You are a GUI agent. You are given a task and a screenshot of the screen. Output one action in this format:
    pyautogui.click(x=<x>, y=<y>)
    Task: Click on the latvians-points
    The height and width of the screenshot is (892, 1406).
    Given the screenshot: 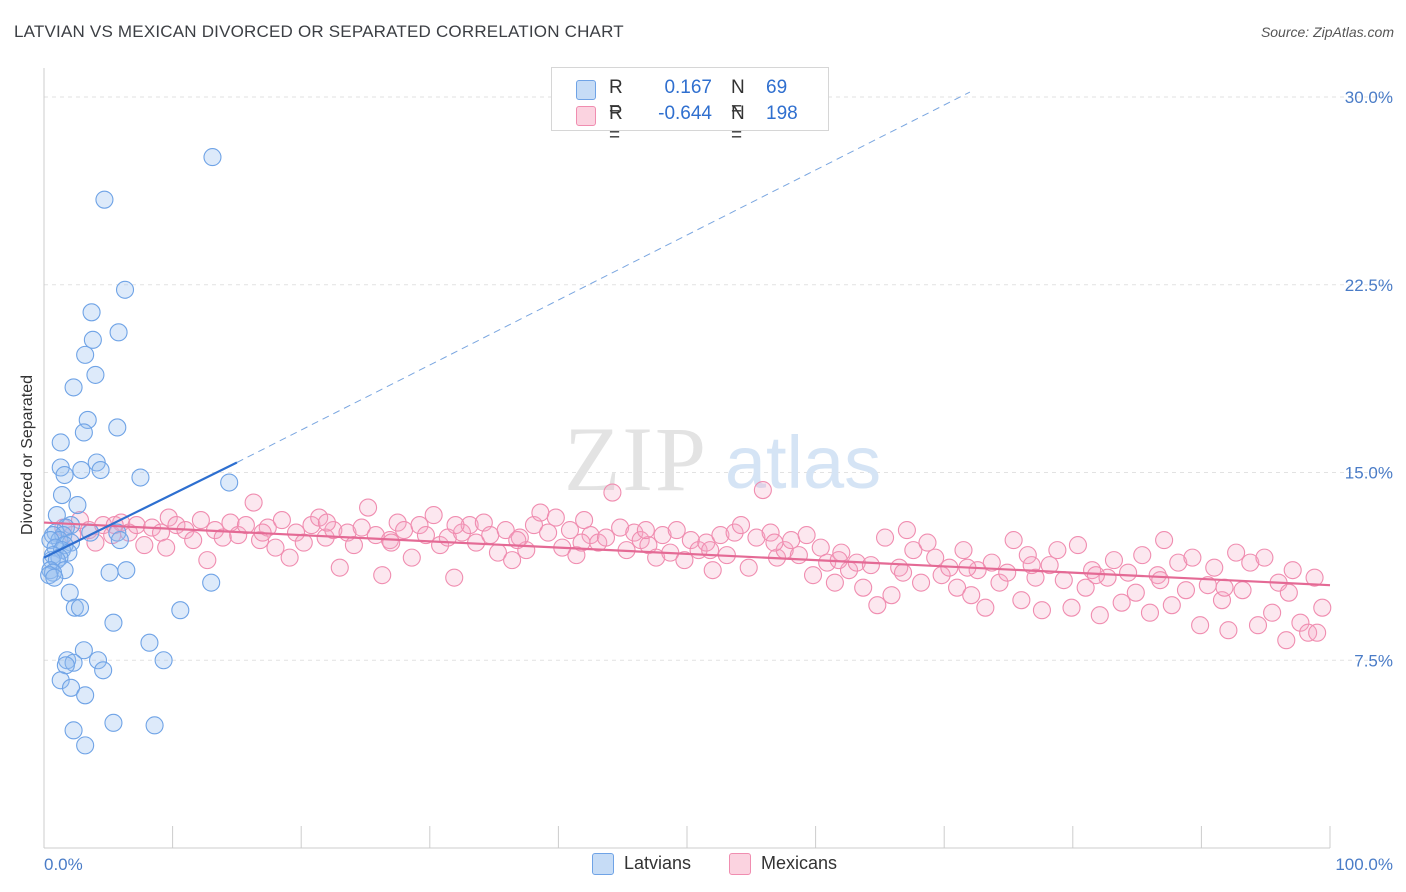 What is the action you would take?
    pyautogui.click(x=139, y=451)
    